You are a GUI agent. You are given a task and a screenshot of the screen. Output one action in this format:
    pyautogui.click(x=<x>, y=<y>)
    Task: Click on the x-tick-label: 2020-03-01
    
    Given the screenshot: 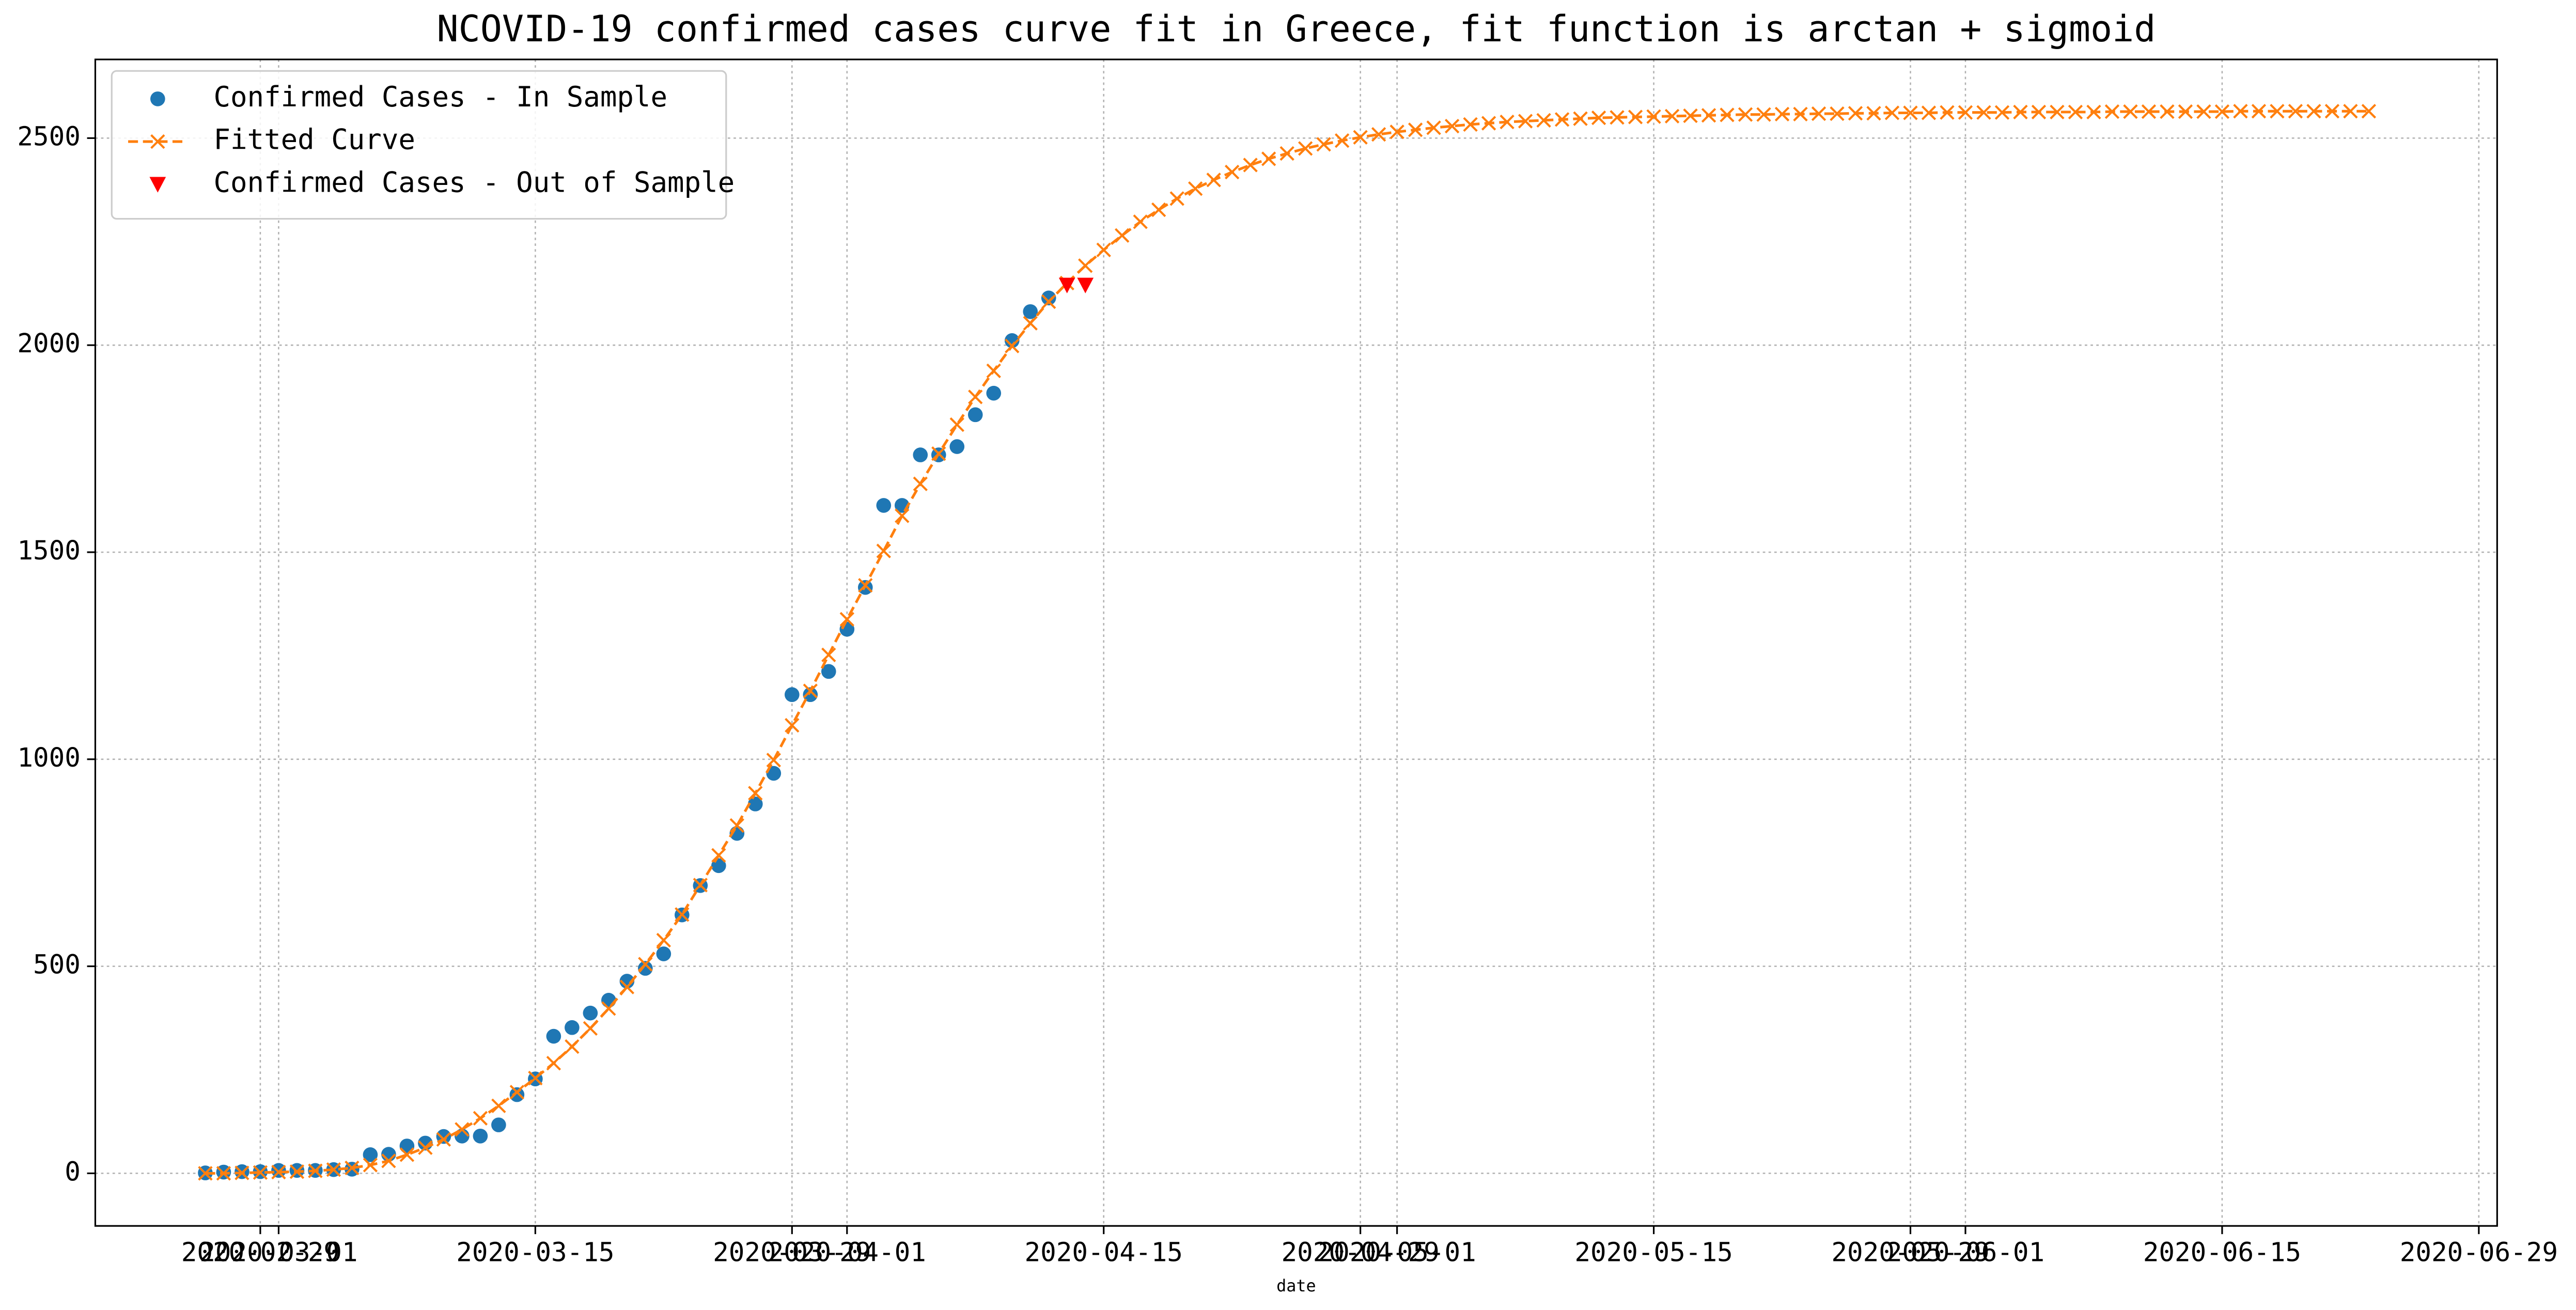 What is the action you would take?
    pyautogui.click(x=278, y=1252)
    